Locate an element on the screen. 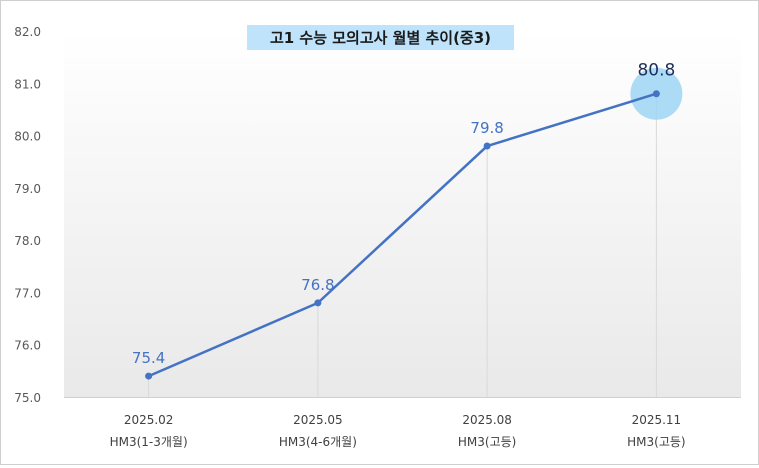  x-tick-label: 2025.05 is located at coordinates (318, 420).